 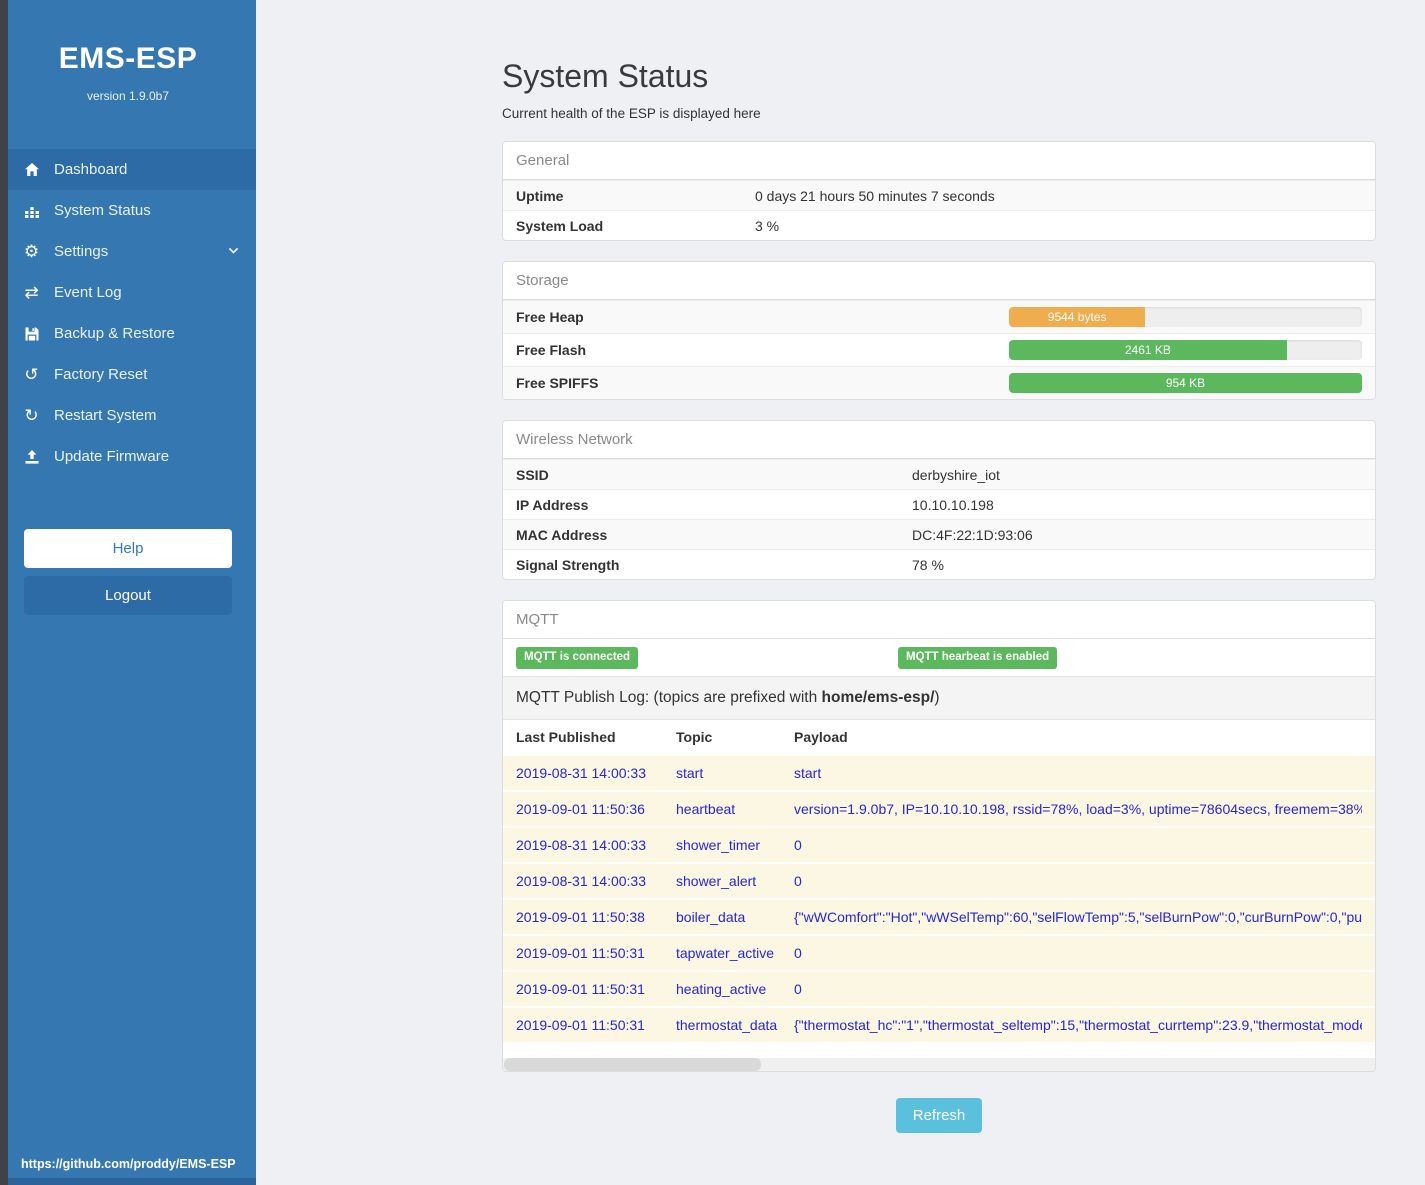 I want to click on free-spiffs-label: Free SPIFFS, so click(x=557, y=383).